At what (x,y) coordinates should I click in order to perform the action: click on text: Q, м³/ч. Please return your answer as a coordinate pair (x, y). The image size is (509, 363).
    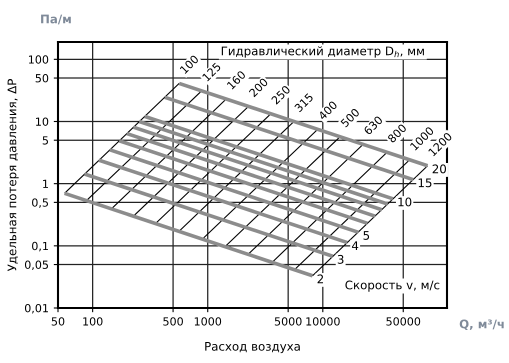
    Looking at the image, I should click on (482, 324).